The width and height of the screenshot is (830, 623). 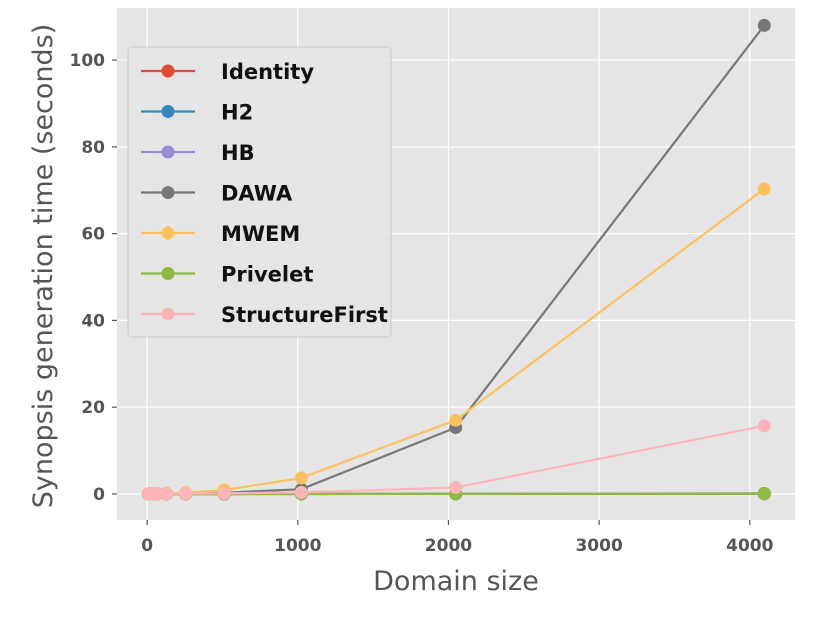 I want to click on legend-item: H2, so click(x=197, y=113).